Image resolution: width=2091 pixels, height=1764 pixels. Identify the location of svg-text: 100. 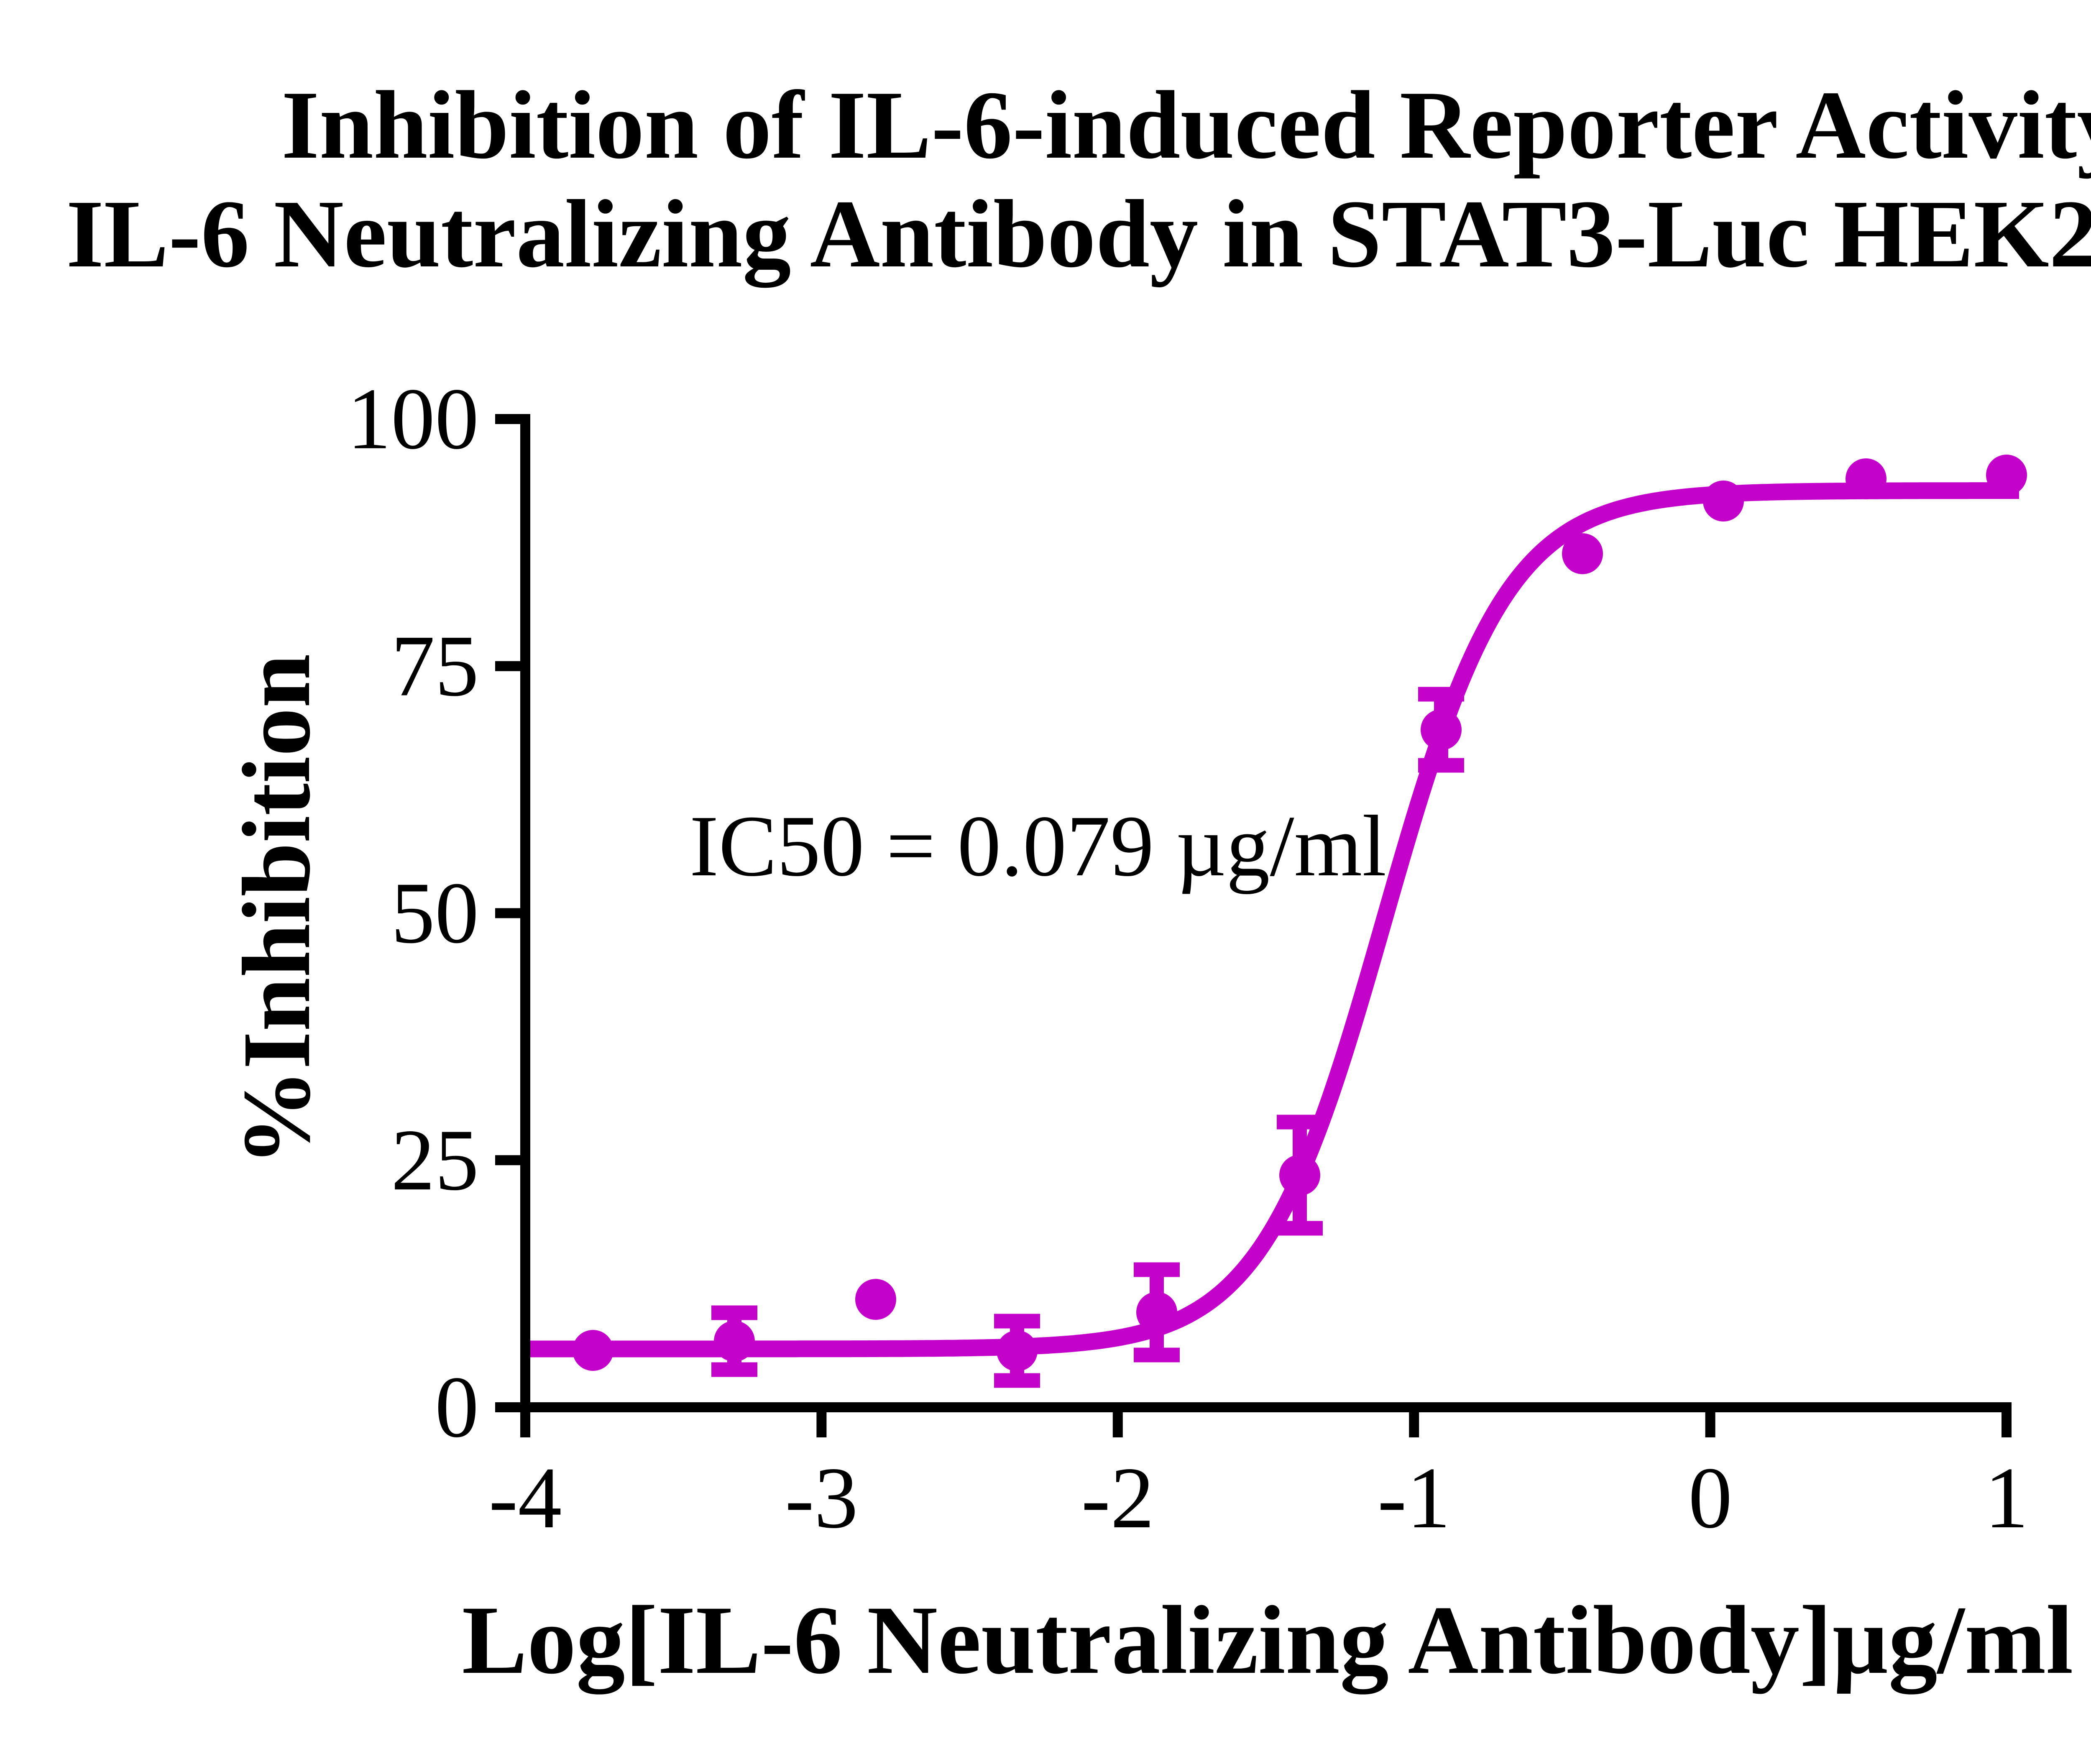
(413, 419).